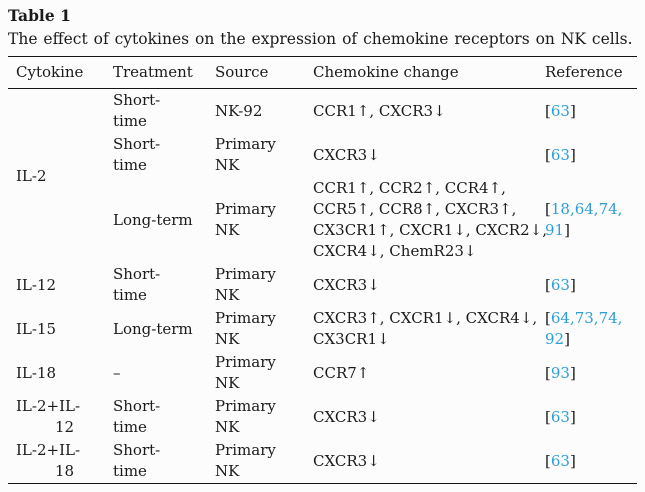 The image size is (645, 492). I want to click on cell-cytokine: IL-2+IL- 12, so click(48, 416).